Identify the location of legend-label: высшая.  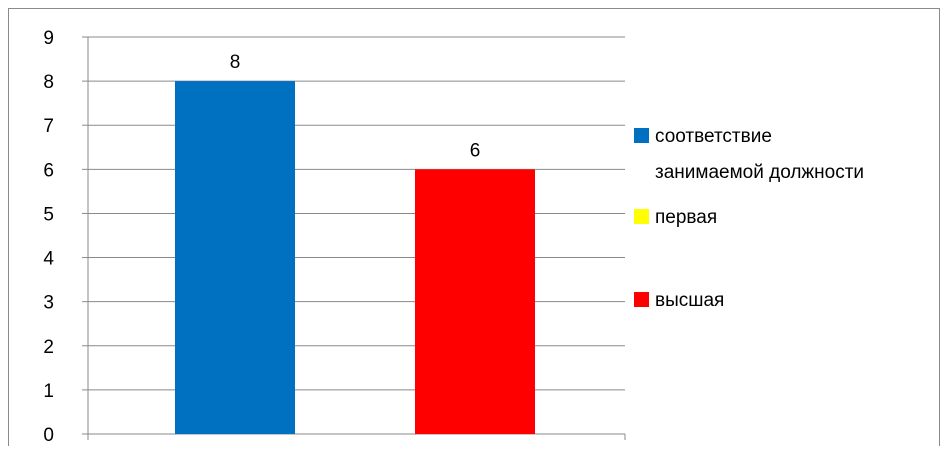
(689, 300).